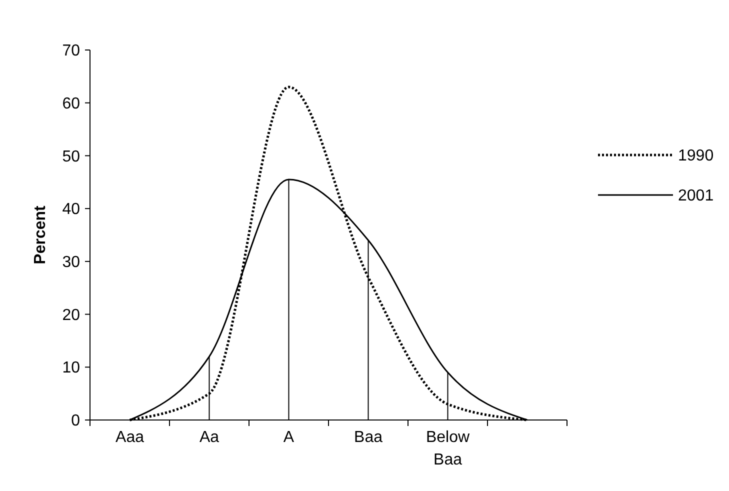 The image size is (729, 491). What do you see at coordinates (448, 448) in the screenshot?
I see `x-tick-label: Below Baa` at bounding box center [448, 448].